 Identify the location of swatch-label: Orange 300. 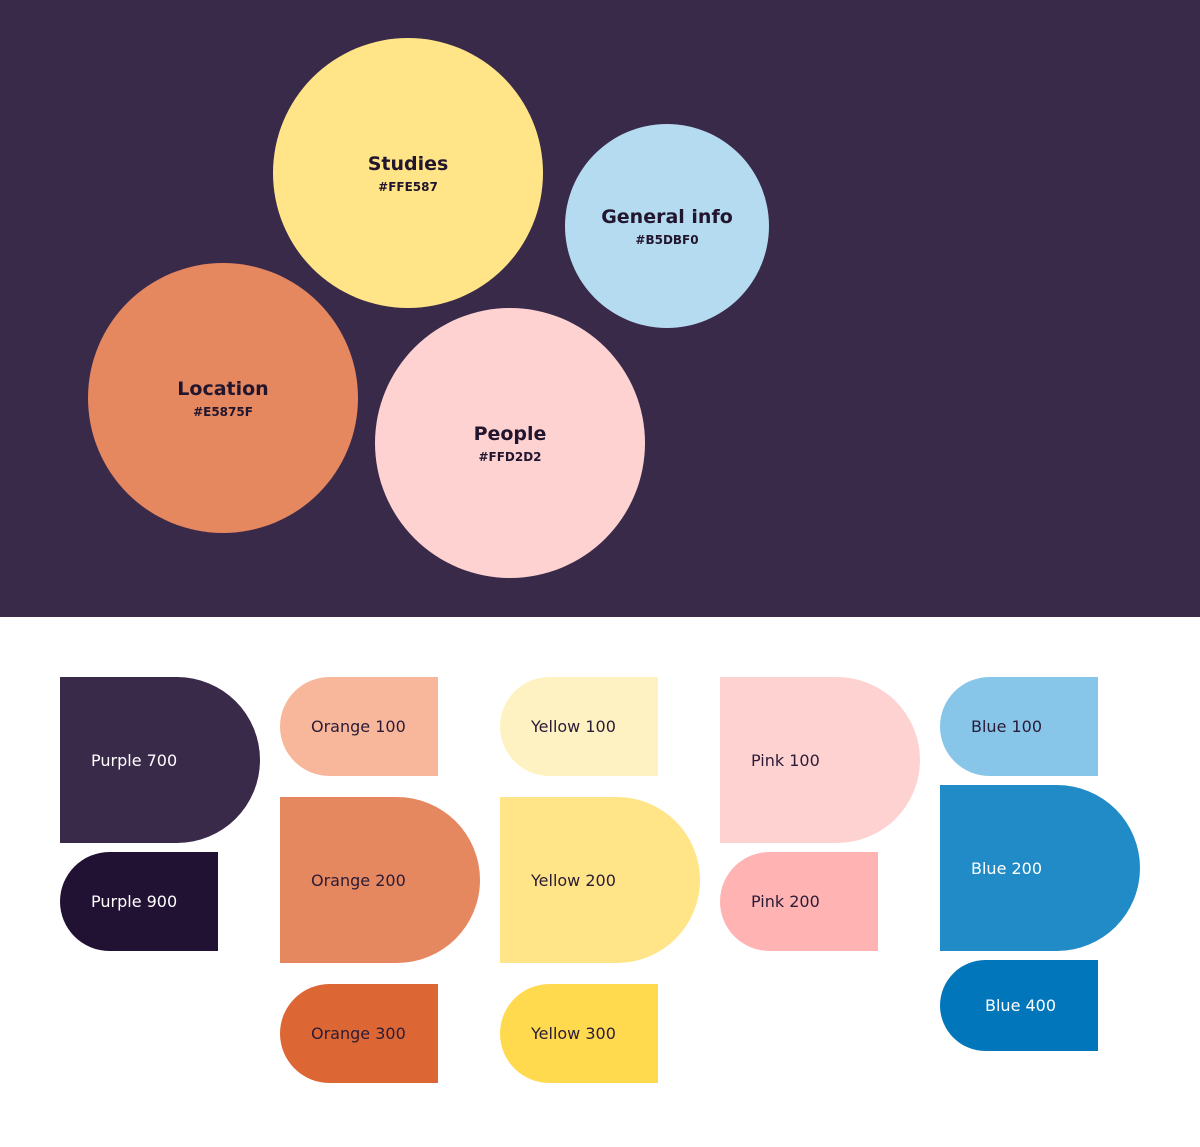
(358, 1033).